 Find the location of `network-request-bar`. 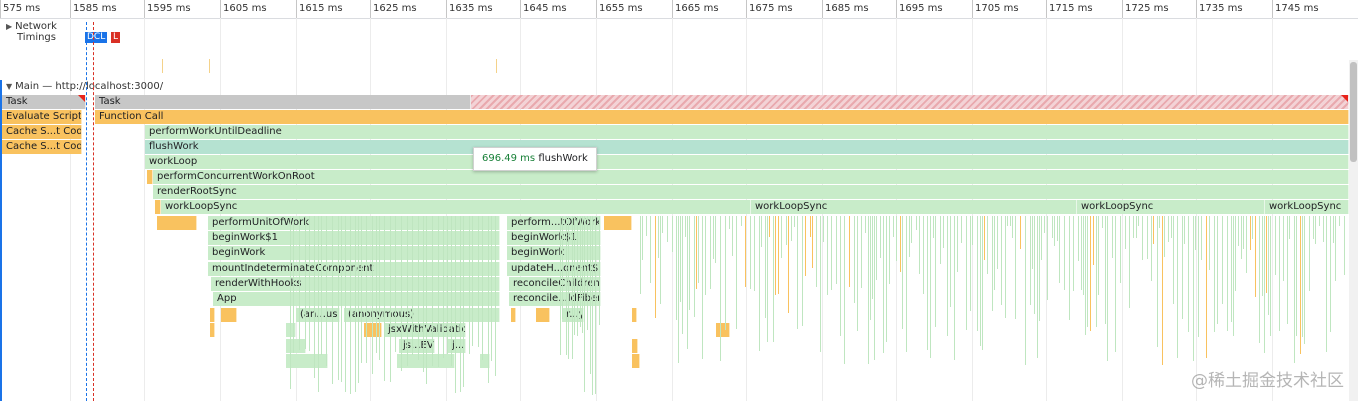

network-request-bar is located at coordinates (209, 66).